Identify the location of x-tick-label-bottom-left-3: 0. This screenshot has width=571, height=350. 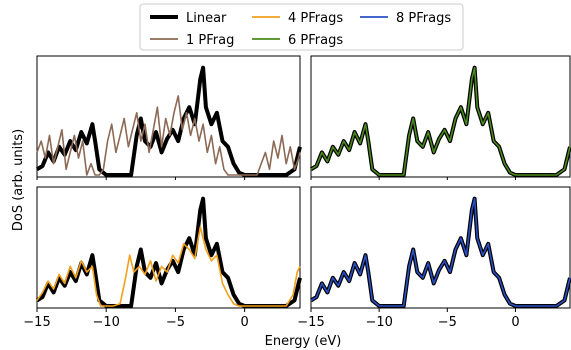
(244, 322).